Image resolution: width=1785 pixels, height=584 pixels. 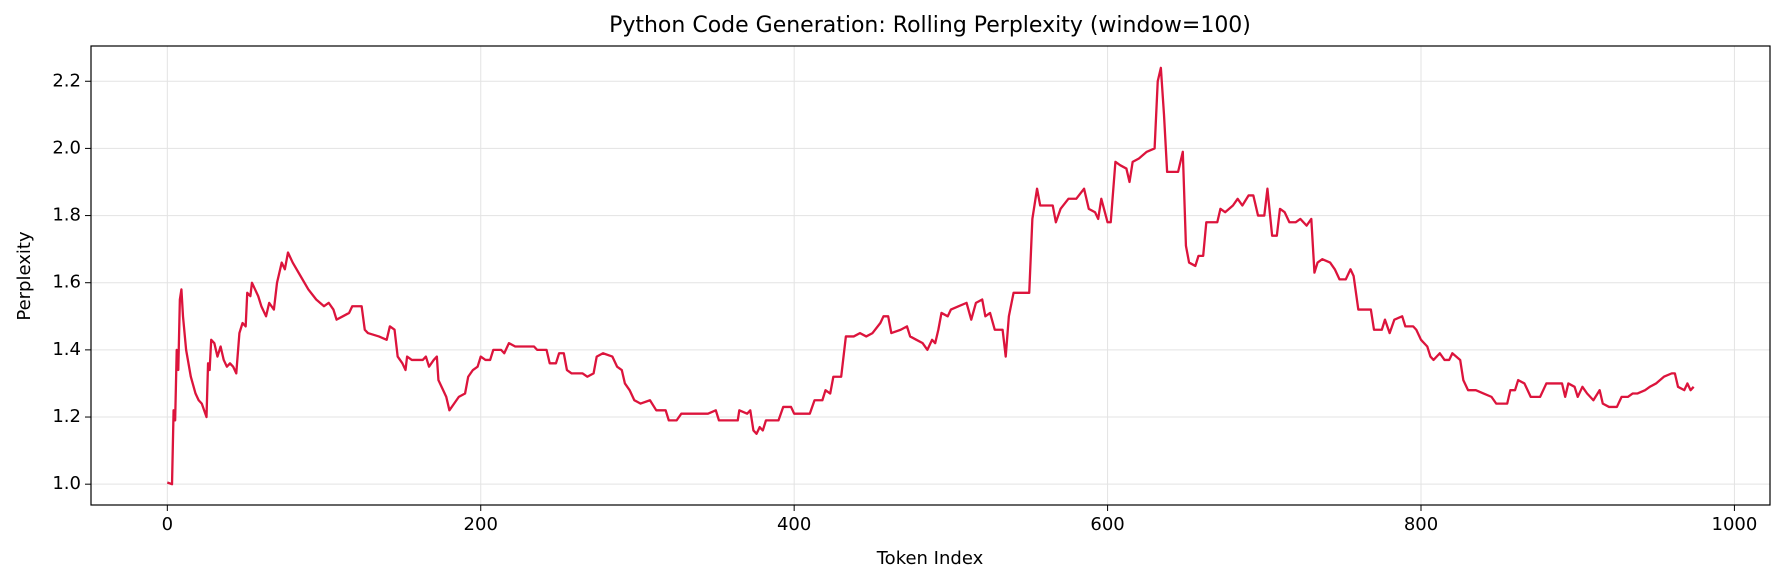 I want to click on x-tick-label: 1000, so click(x=1735, y=524).